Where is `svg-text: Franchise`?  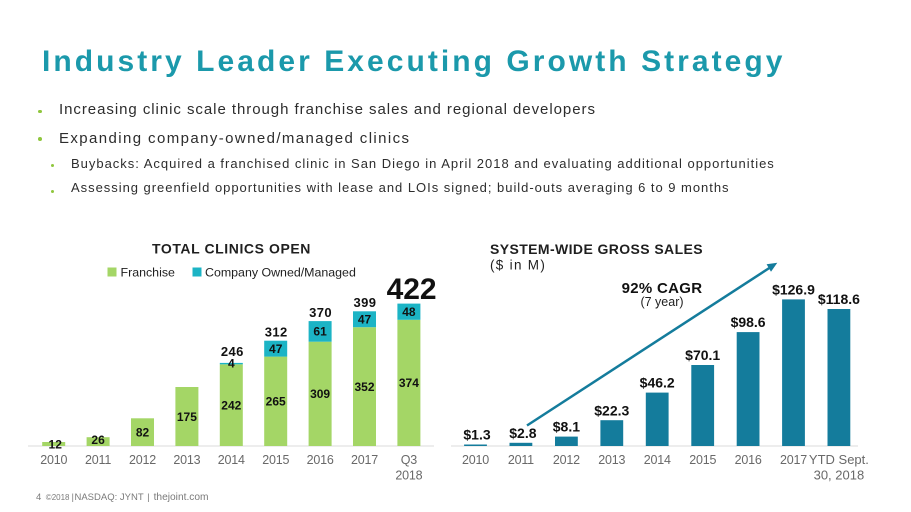 svg-text: Franchise is located at coordinates (148, 273).